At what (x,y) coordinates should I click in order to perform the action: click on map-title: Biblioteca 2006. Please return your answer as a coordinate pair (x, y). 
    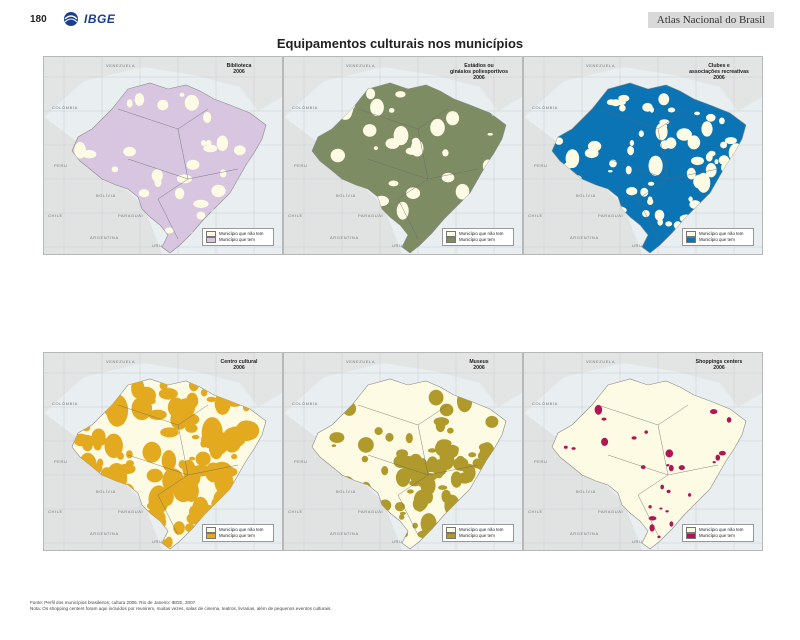
    Looking at the image, I should click on (239, 69).